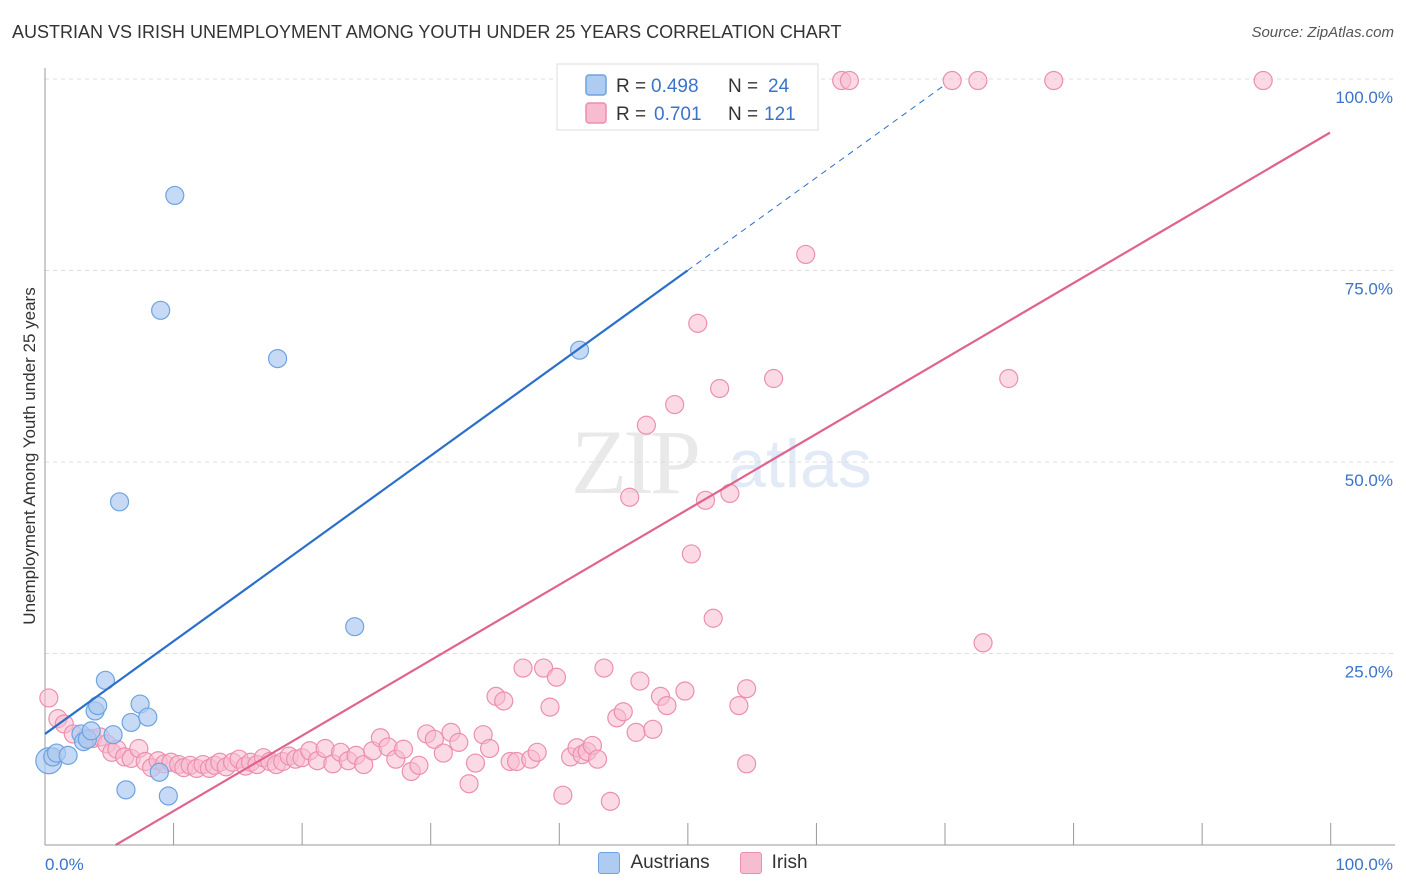  I want to click on y-tick-label: 50.0%, so click(1369, 480).